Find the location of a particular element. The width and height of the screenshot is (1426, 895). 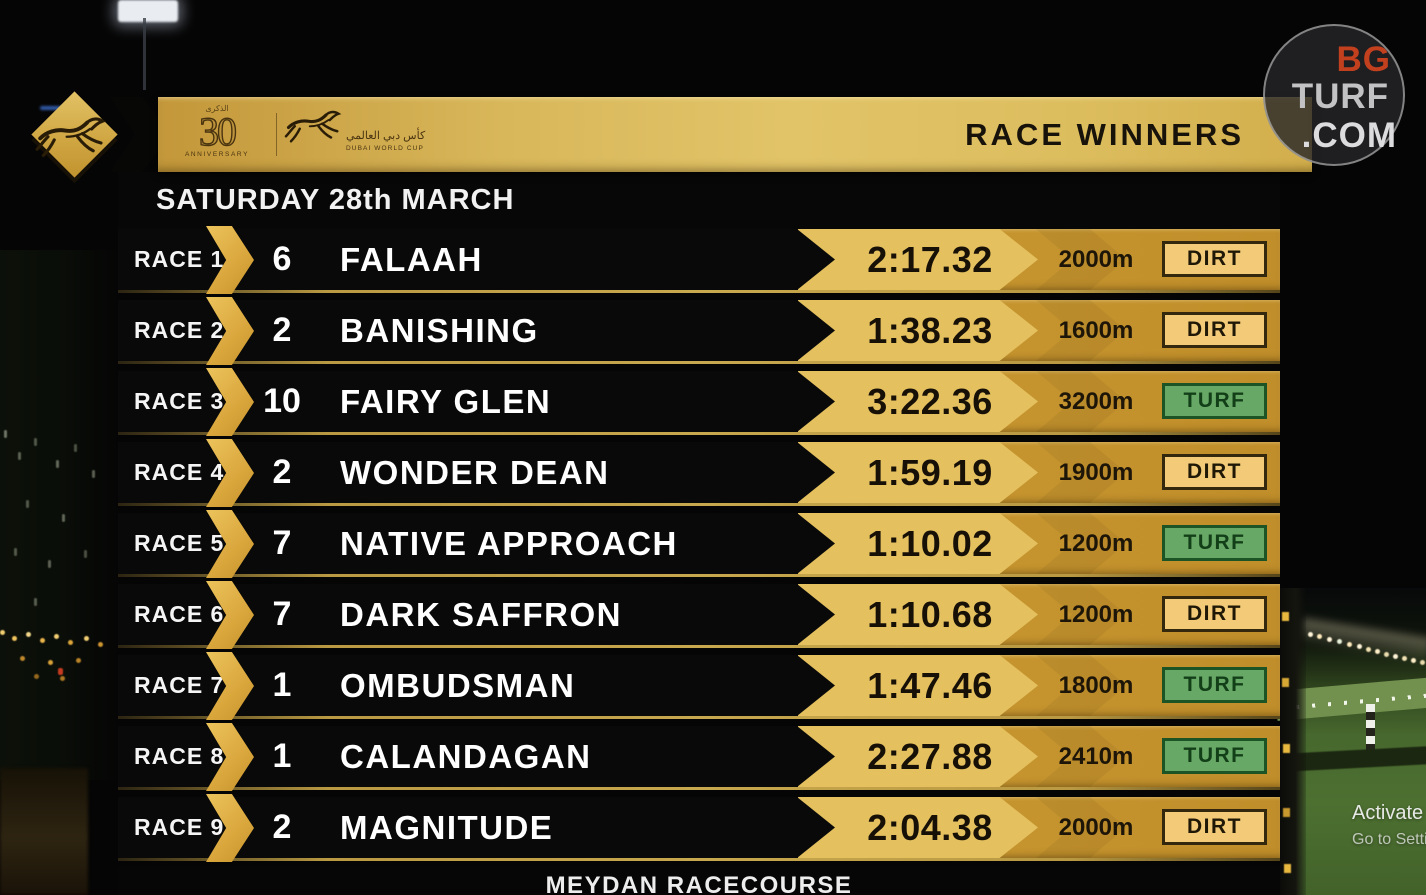

watermark-turf-text: TURF is located at coordinates (1340, 96).